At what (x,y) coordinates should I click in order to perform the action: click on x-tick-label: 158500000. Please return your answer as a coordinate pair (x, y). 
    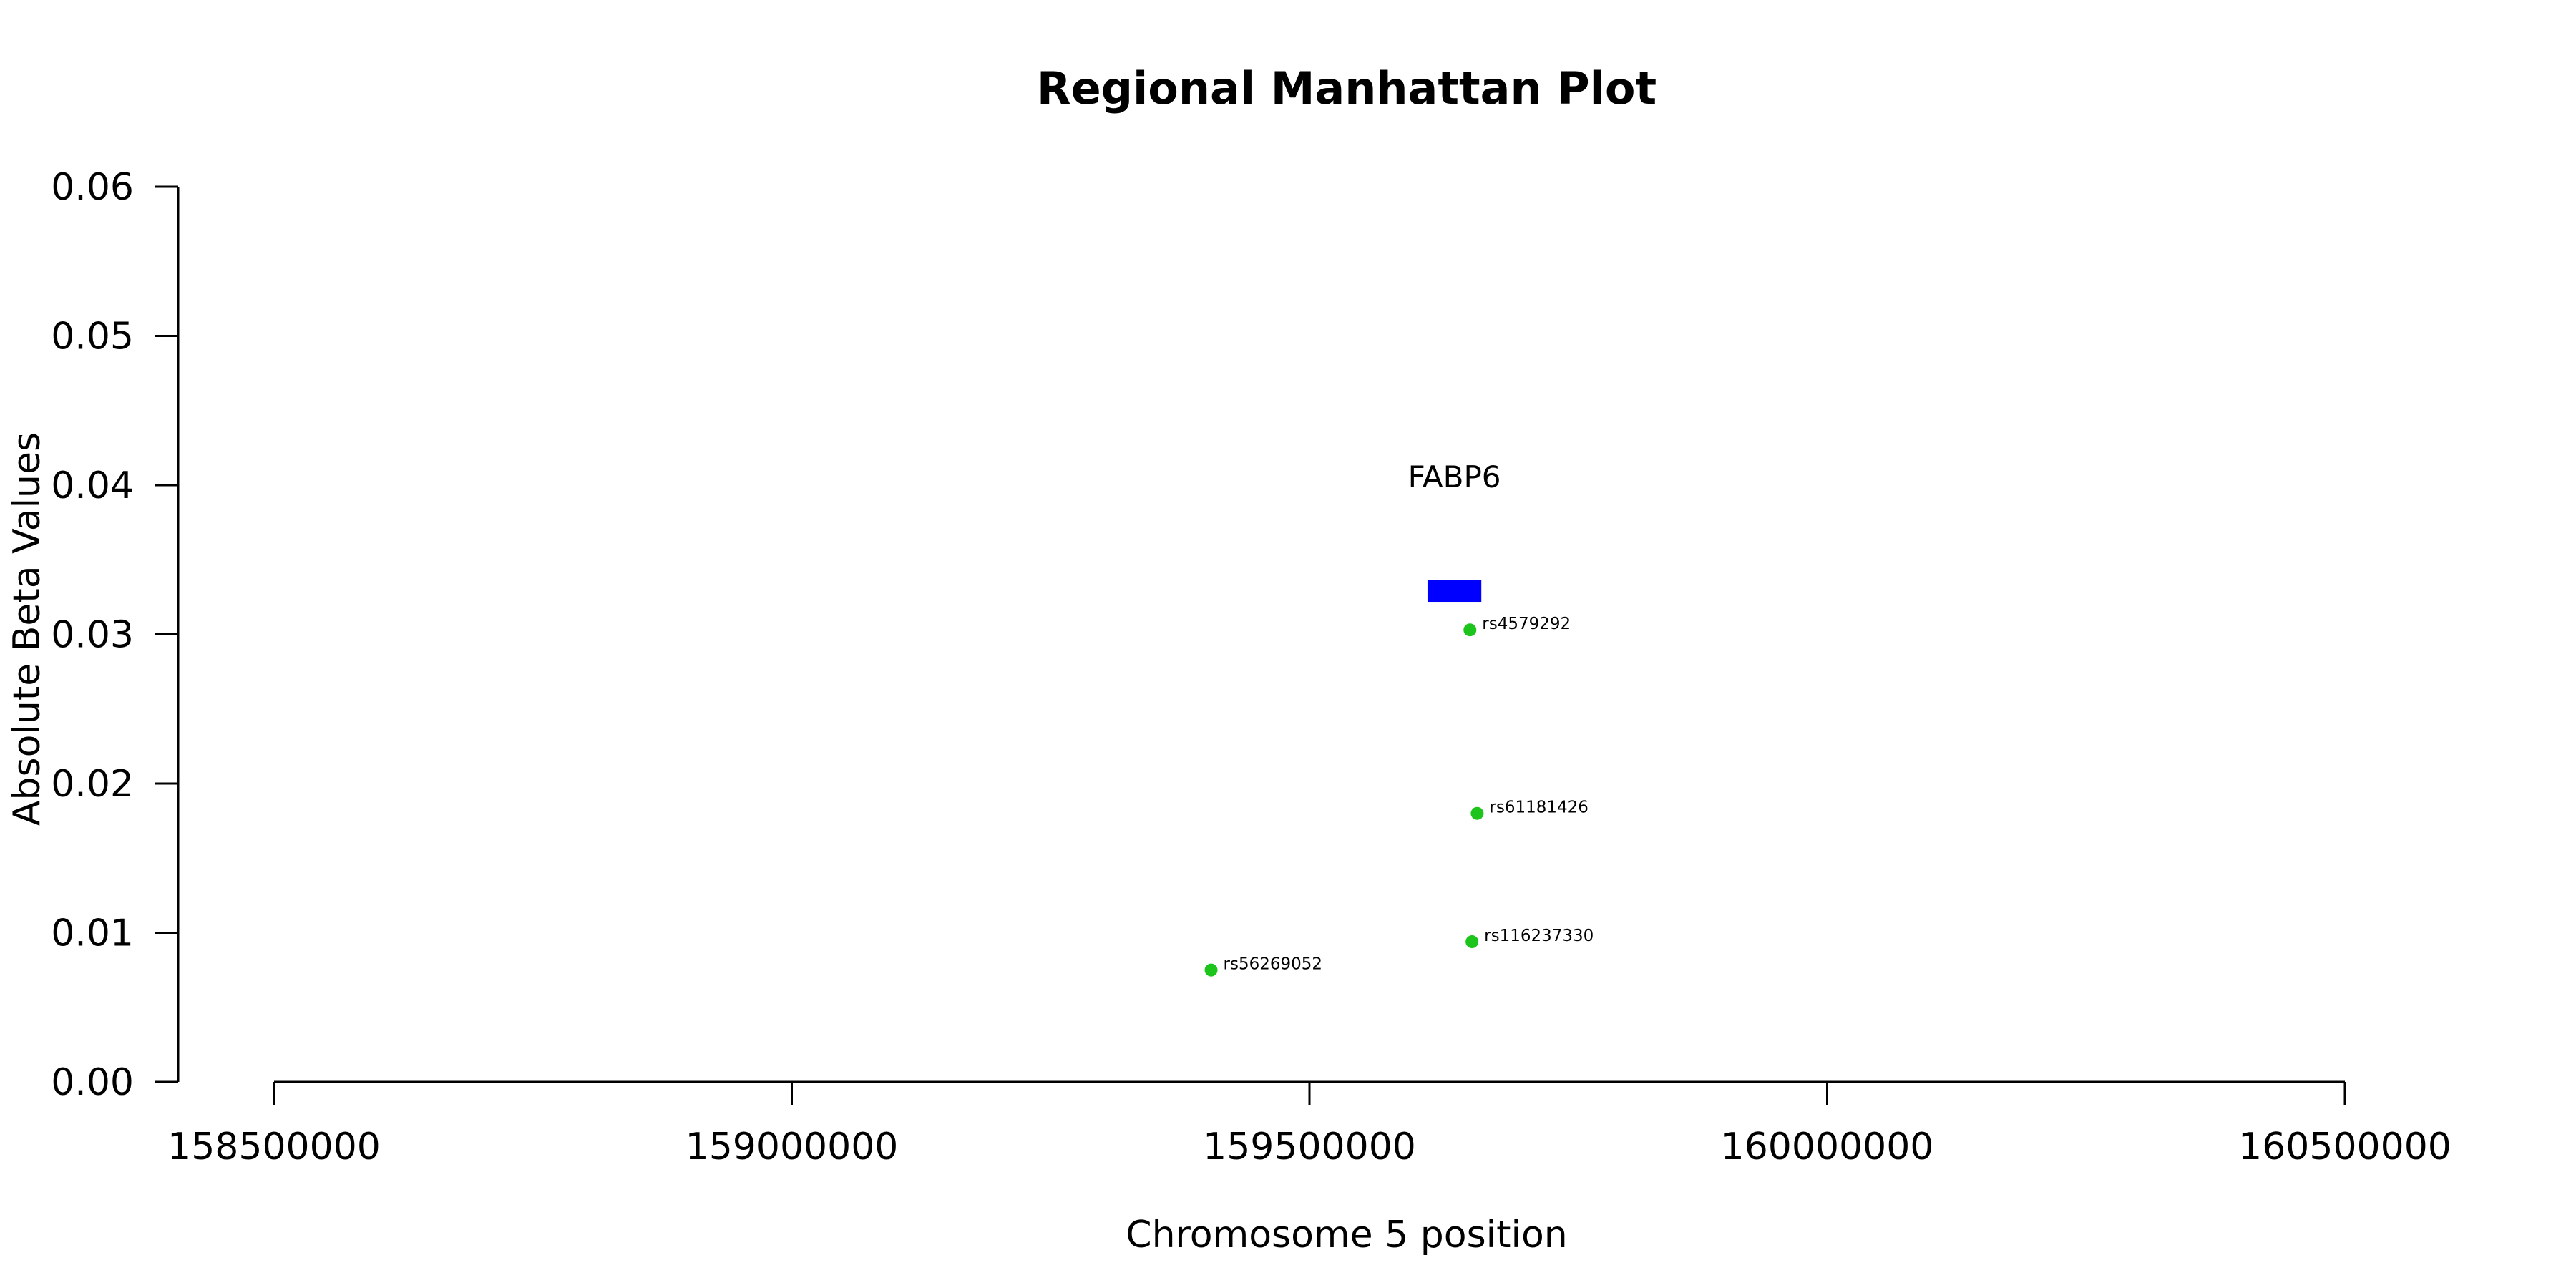
    Looking at the image, I should click on (274, 1147).